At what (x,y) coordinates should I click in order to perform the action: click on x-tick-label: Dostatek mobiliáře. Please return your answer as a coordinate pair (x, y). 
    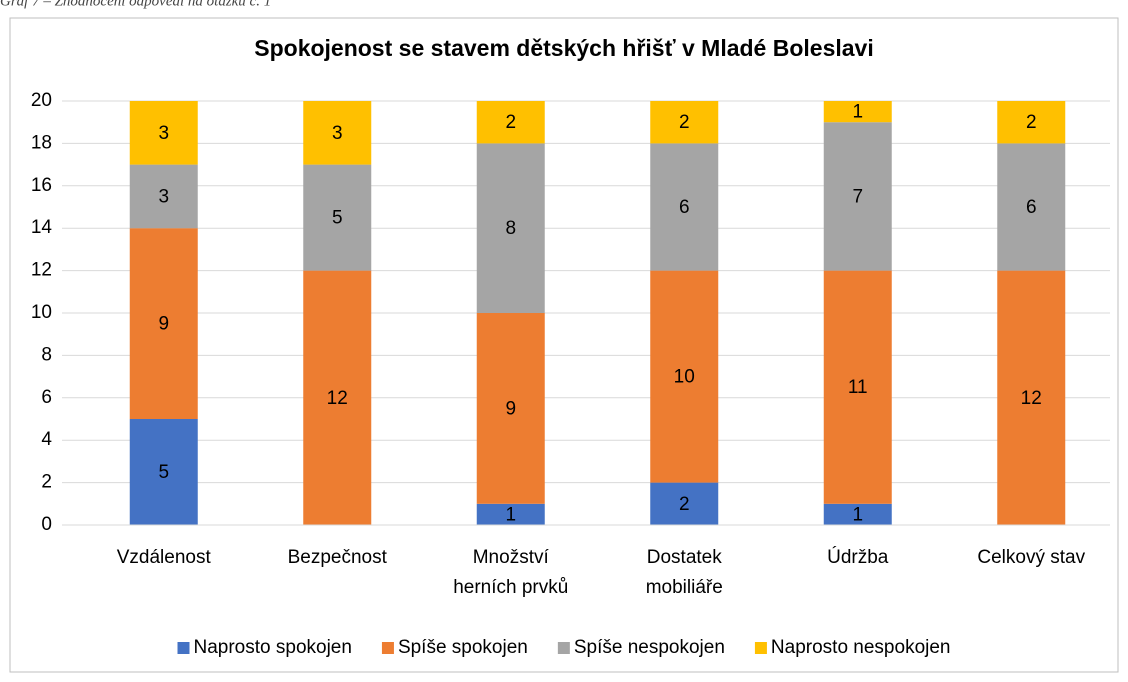
    Looking at the image, I should click on (684, 572).